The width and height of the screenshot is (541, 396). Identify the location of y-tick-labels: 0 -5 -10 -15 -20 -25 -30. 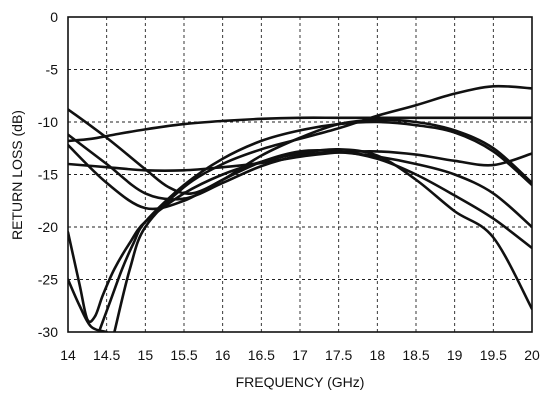
(48, 174).